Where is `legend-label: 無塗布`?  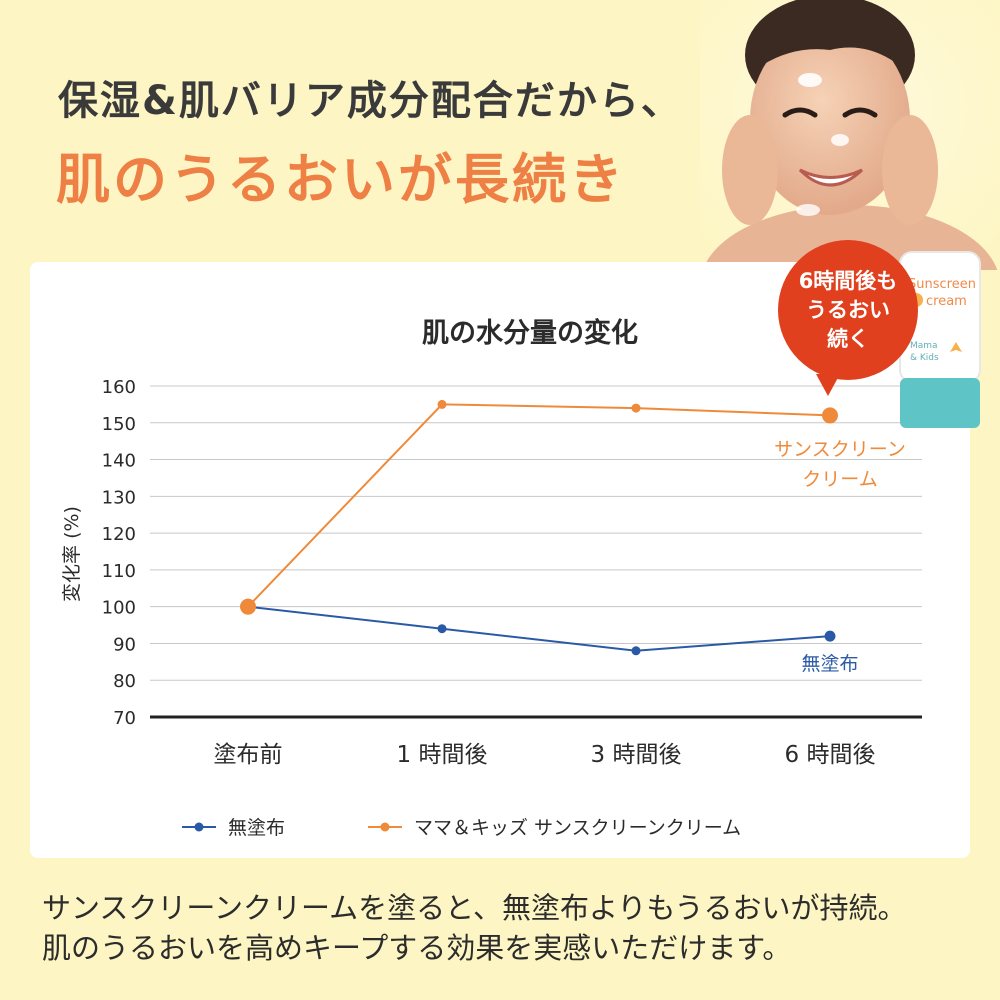
legend-label: 無塗布 is located at coordinates (256, 827).